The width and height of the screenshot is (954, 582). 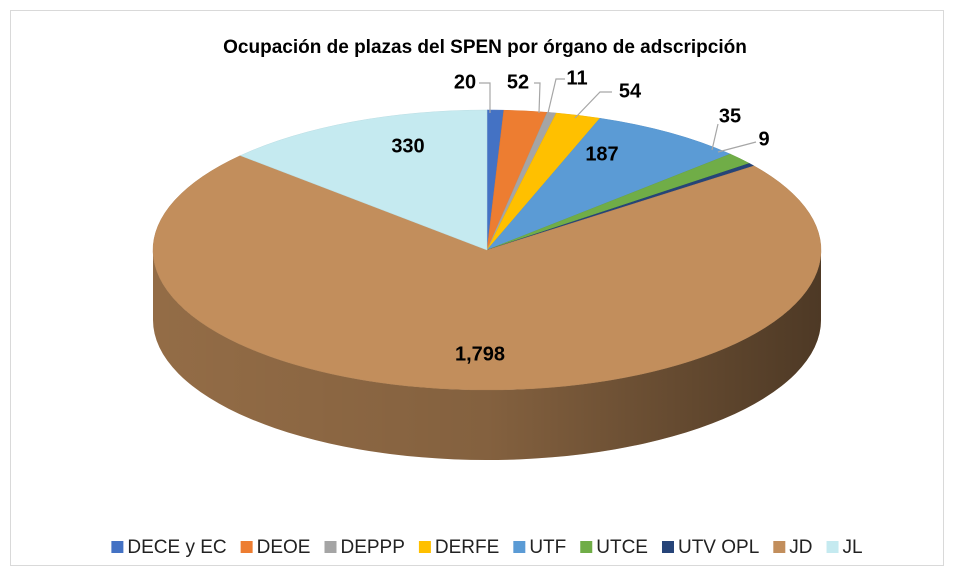 I want to click on legend-label: UTCE, so click(x=622, y=547).